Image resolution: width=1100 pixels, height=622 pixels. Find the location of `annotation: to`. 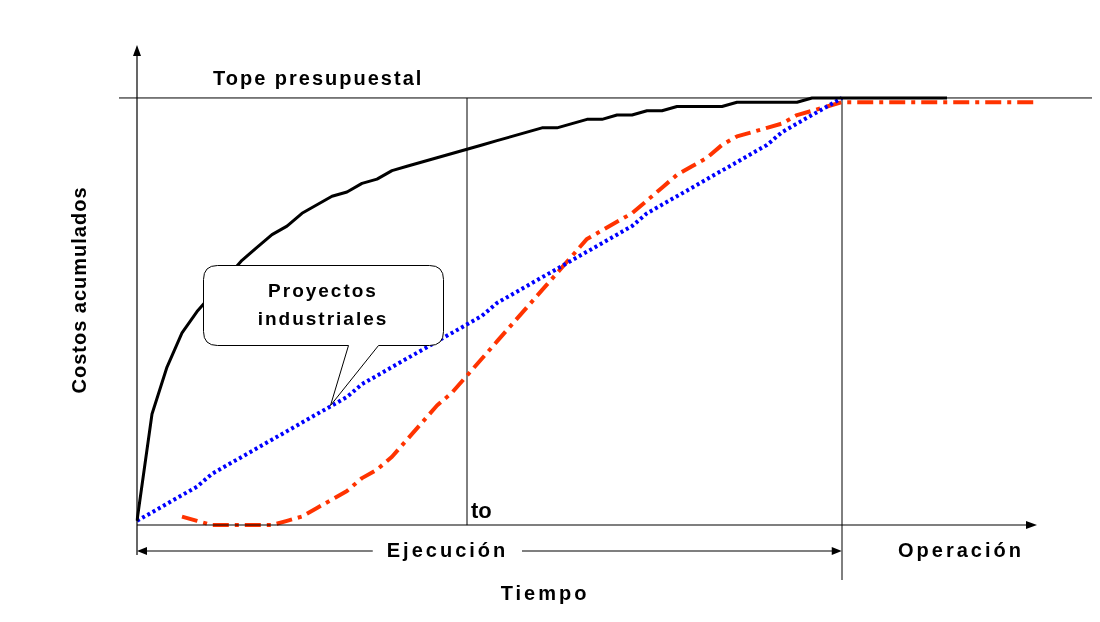

annotation: to is located at coordinates (481, 511).